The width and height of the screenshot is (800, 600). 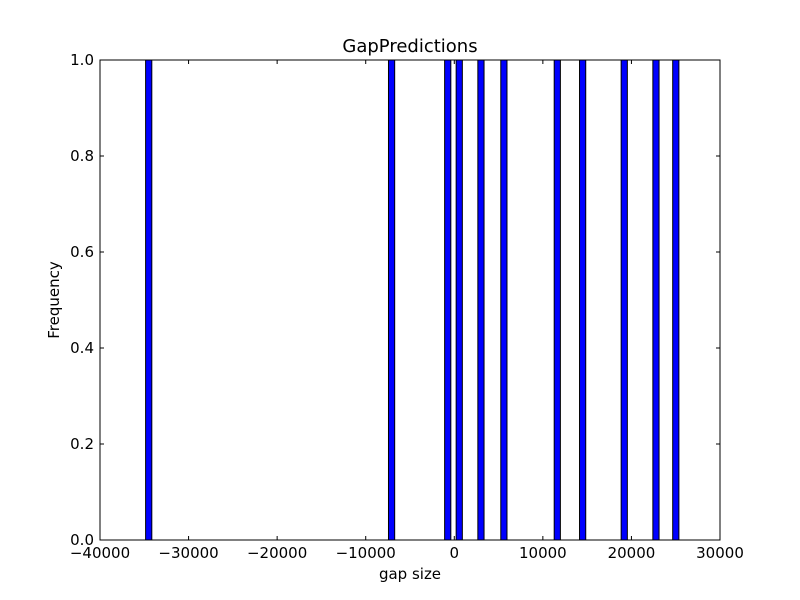 I want to click on y-tick-label: 0.2, so click(x=82, y=444).